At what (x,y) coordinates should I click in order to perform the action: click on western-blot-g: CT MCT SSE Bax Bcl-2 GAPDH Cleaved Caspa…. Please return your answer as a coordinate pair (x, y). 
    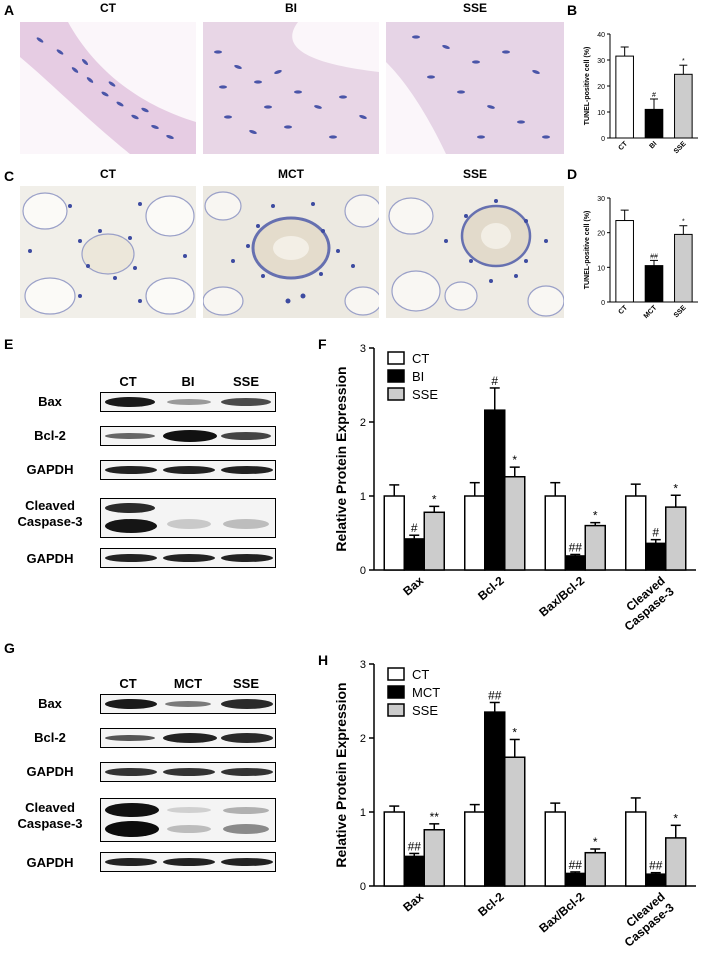
    Looking at the image, I should click on (145, 777).